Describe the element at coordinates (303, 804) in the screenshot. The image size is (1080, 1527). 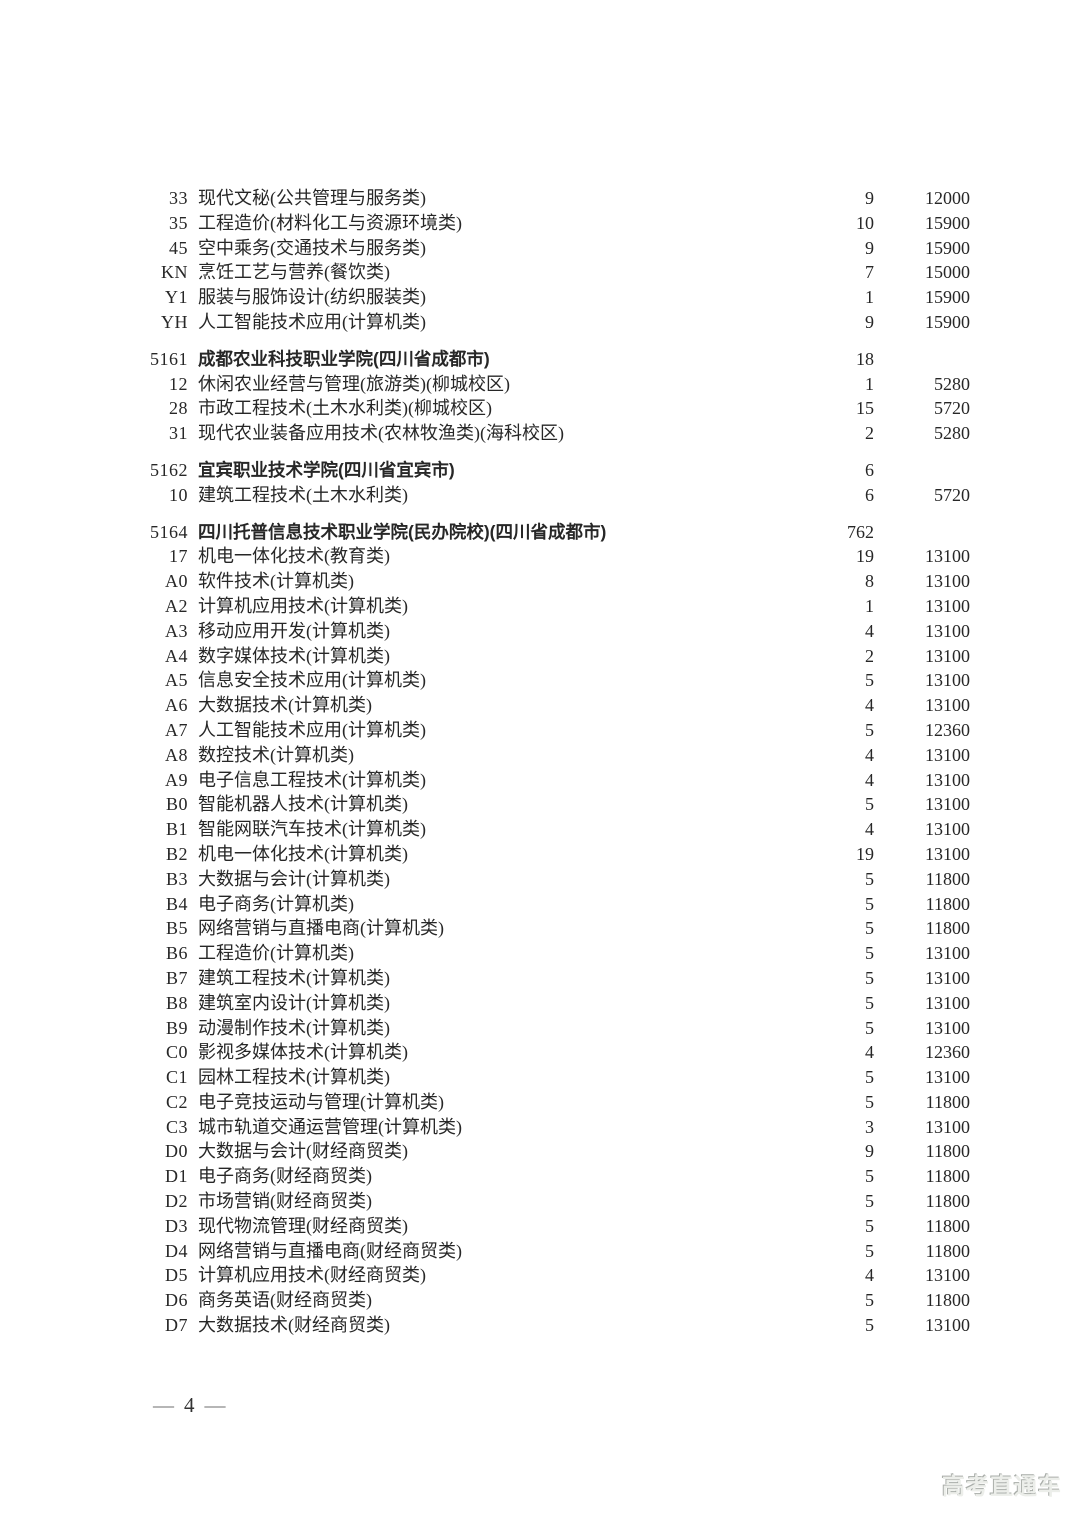
I see `major-name: 智能机器人技术(计算机类)` at that location.